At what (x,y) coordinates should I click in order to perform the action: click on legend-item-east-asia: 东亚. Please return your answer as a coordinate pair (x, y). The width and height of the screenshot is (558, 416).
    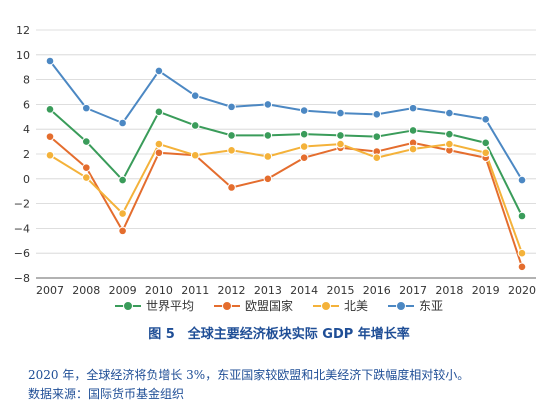
    Looking at the image, I should click on (415, 305).